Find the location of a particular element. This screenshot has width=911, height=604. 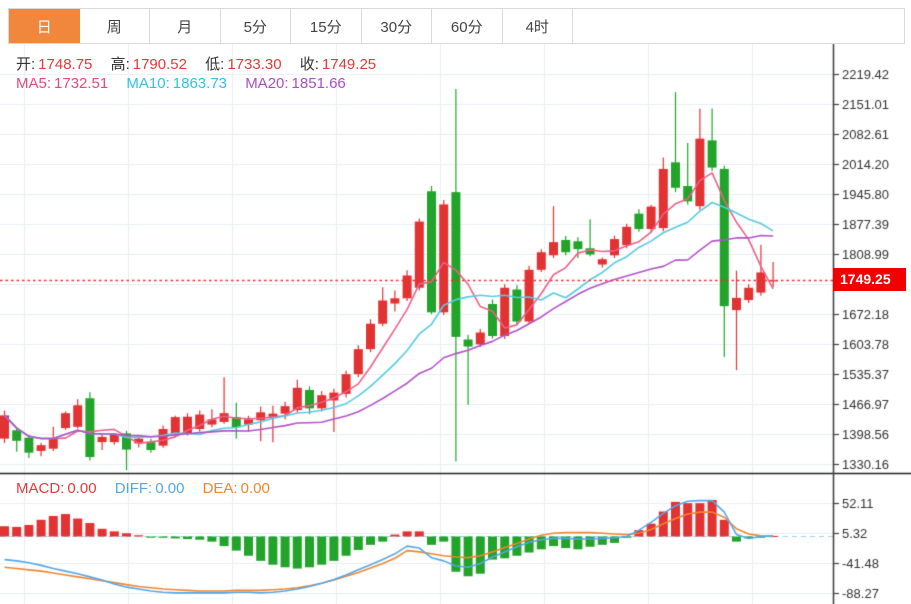

timeframe-tab-bar: 日周月 5分 15分 30分 60分 4时 is located at coordinates (456, 26).